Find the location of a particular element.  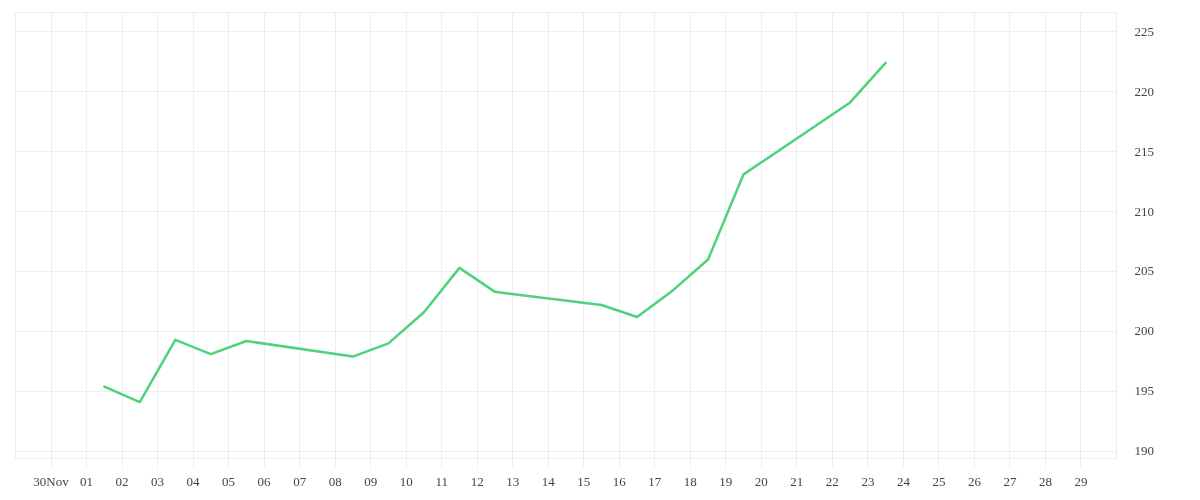

x-tick-label: 11 is located at coordinates (441, 481).